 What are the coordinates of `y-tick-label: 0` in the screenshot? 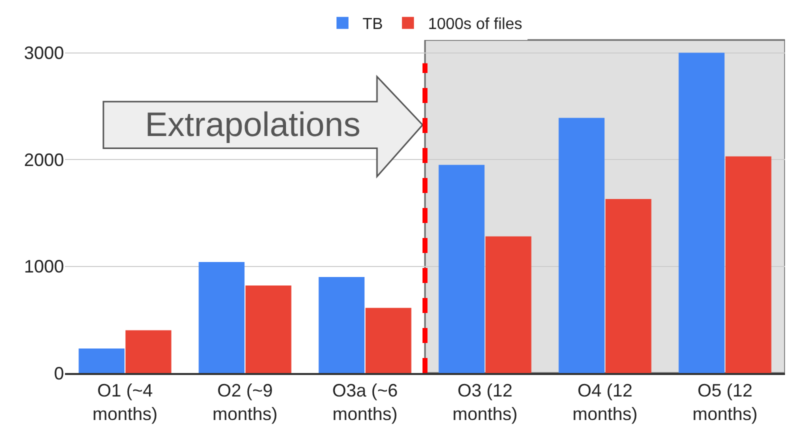 It's located at (59, 373).